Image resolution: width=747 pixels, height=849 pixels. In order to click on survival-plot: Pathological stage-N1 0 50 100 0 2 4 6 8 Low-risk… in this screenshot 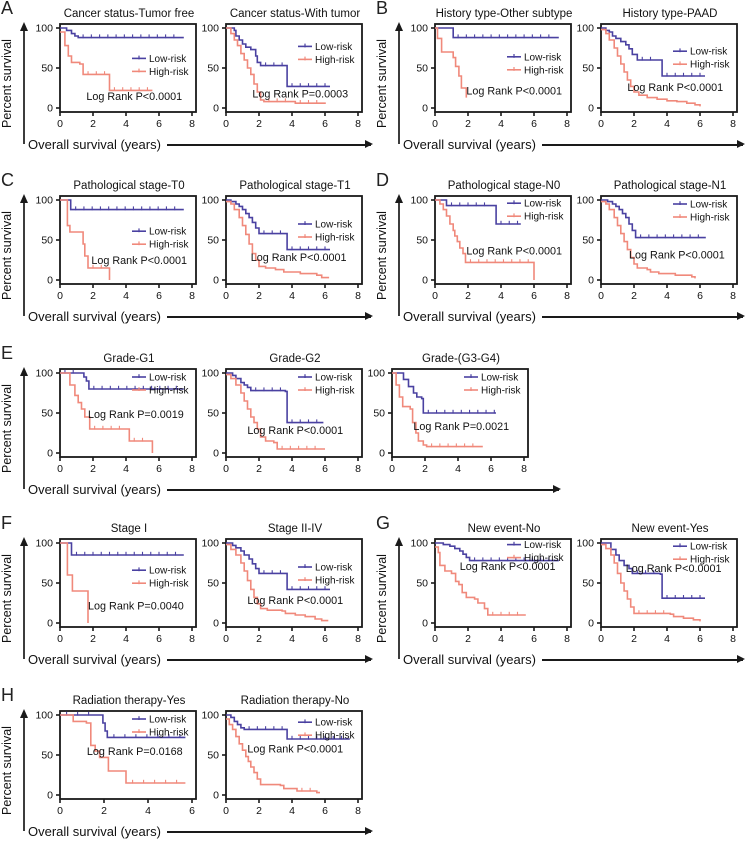, I will do `click(657, 241)`.